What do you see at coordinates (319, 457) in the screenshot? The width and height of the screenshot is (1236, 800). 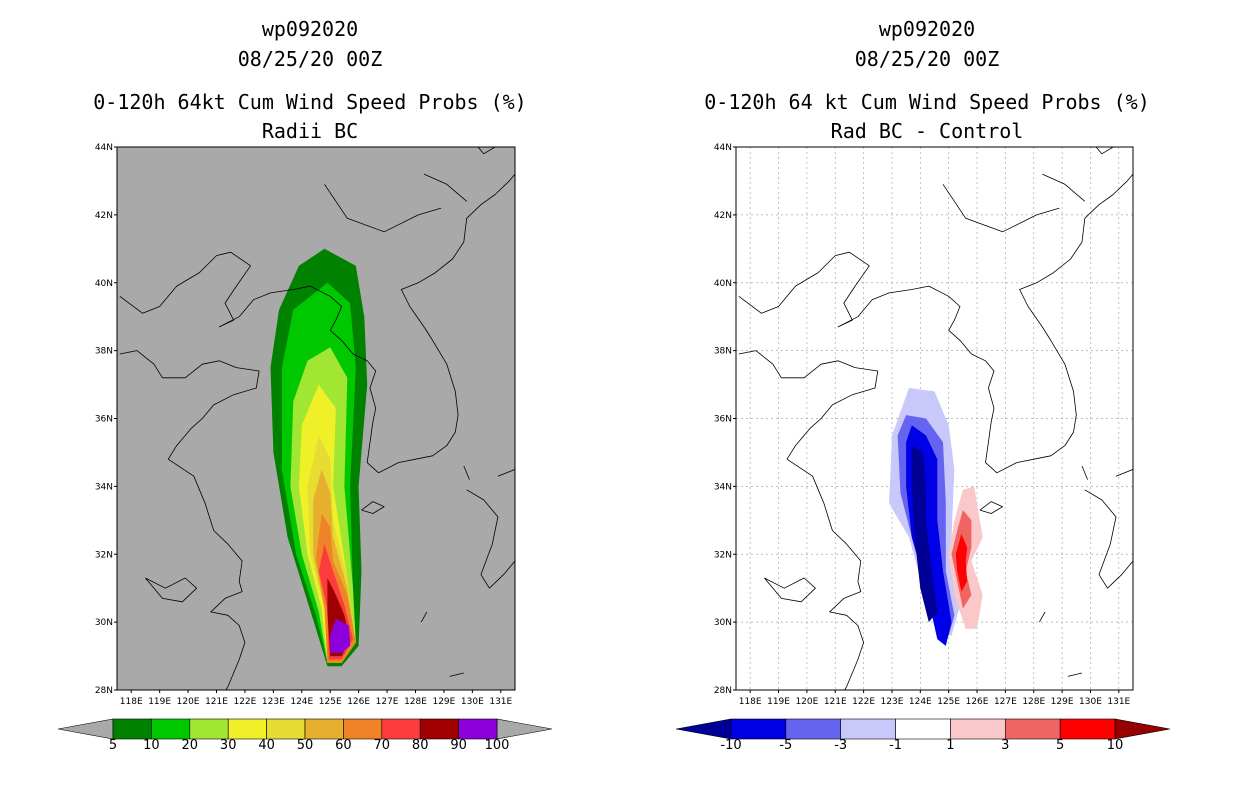 I see `left-contours` at bounding box center [319, 457].